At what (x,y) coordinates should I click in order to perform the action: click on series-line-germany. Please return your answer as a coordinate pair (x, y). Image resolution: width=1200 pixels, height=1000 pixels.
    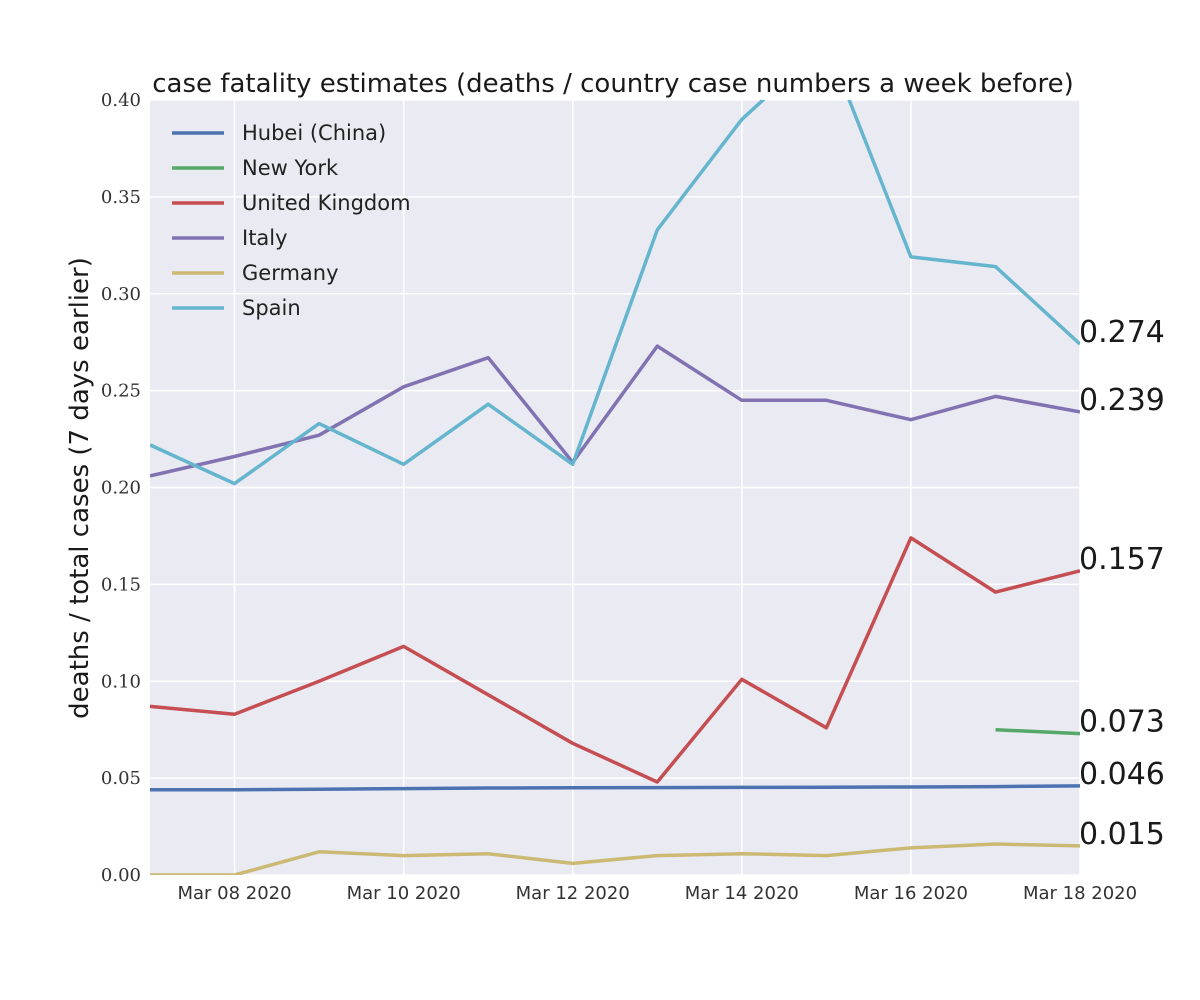
    Looking at the image, I should click on (615, 858).